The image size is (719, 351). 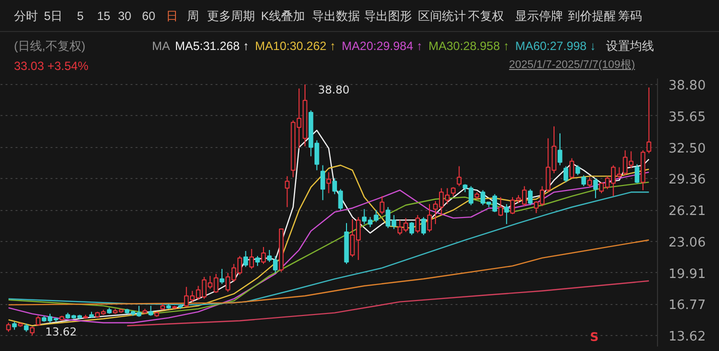 What do you see at coordinates (231, 16) in the screenshot?
I see `text: 更多周期` at bounding box center [231, 16].